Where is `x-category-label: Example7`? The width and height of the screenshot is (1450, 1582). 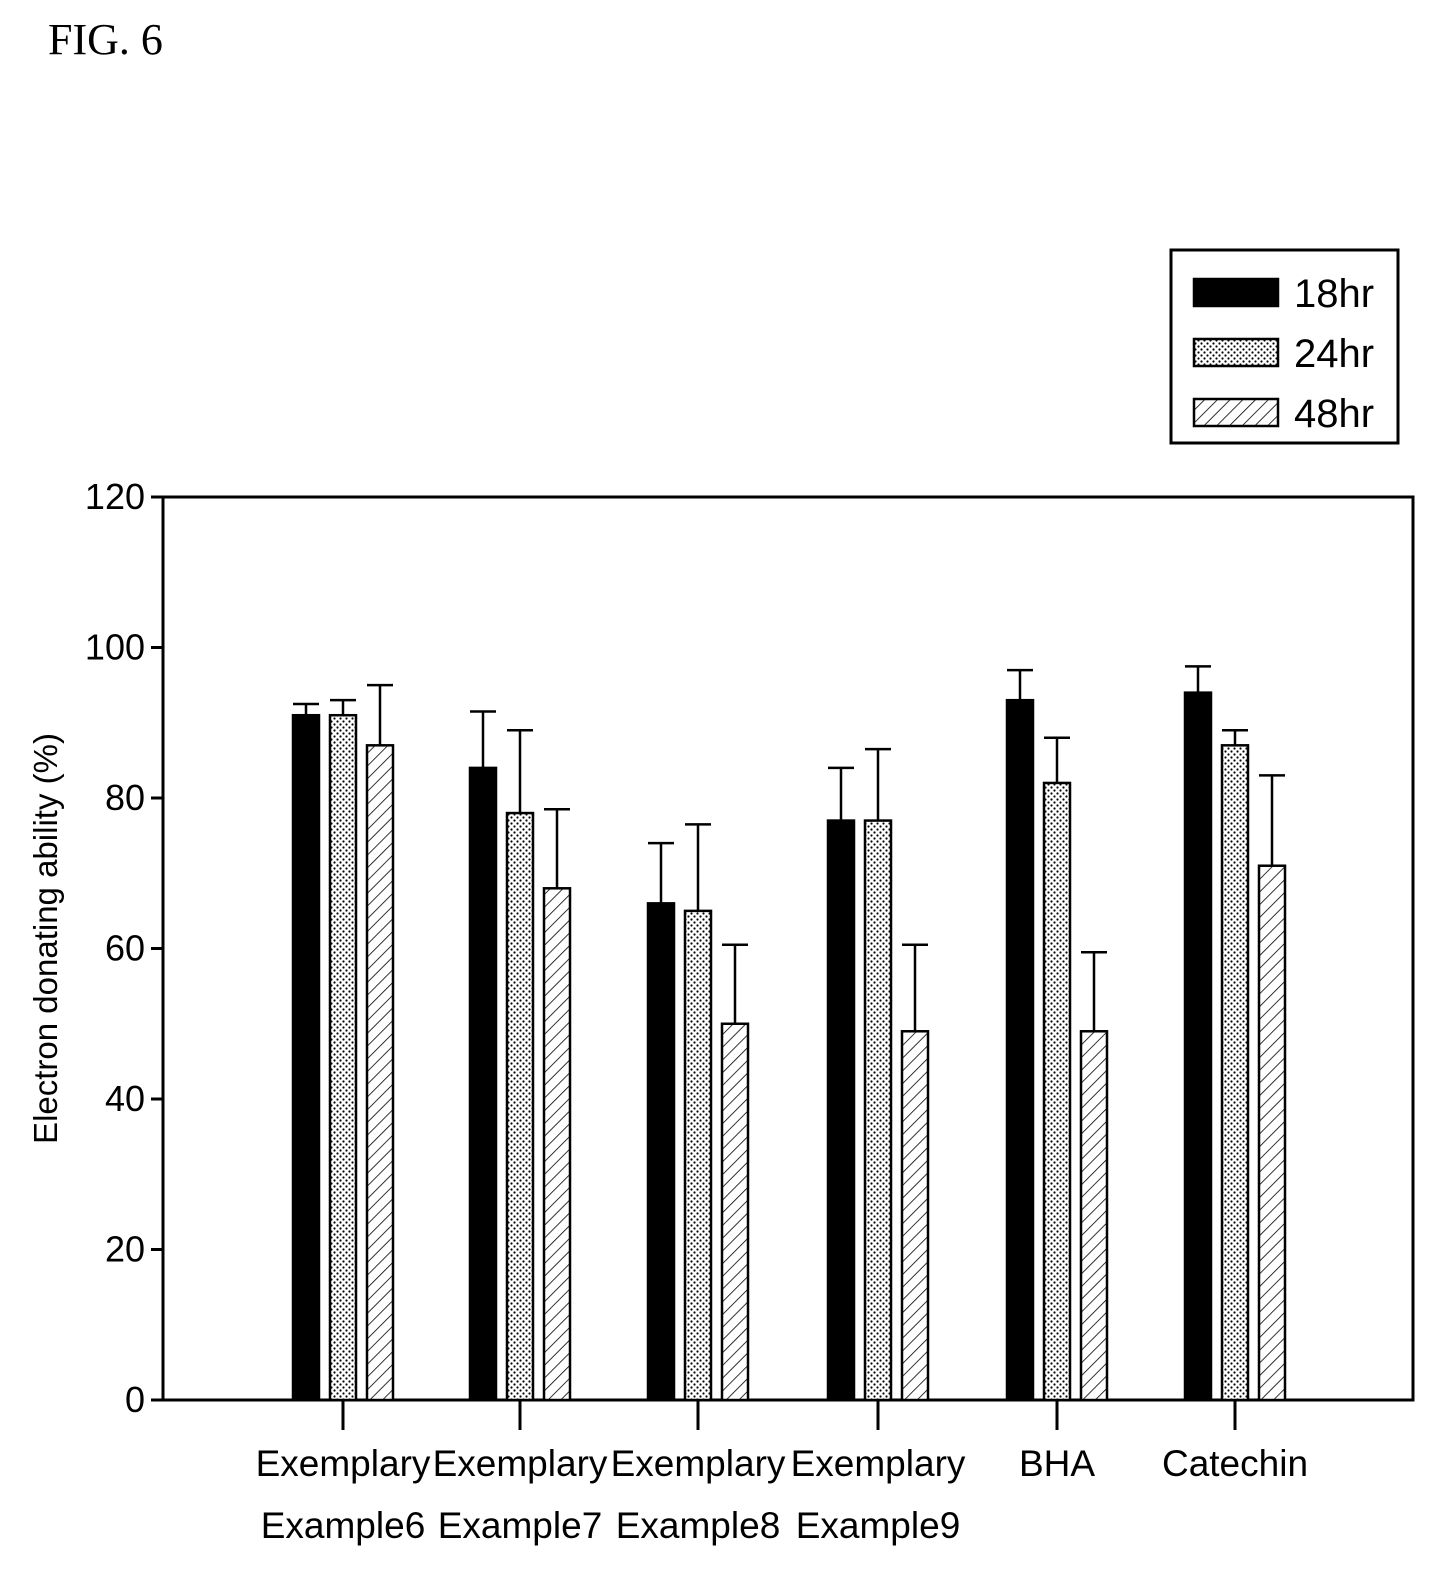 x-category-label: Example7 is located at coordinates (520, 1525).